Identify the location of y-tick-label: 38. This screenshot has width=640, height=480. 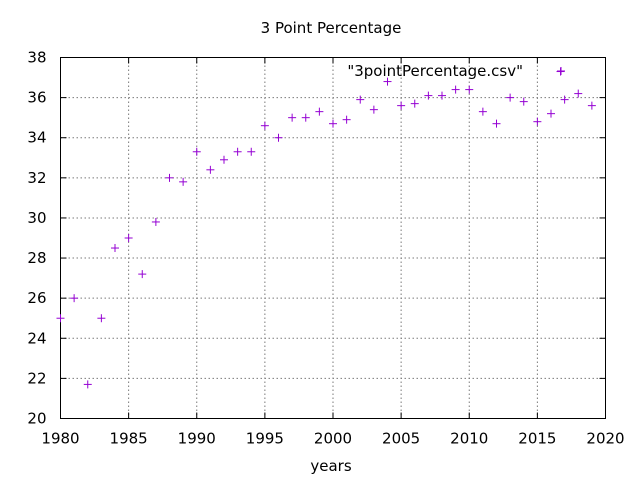
(36, 58).